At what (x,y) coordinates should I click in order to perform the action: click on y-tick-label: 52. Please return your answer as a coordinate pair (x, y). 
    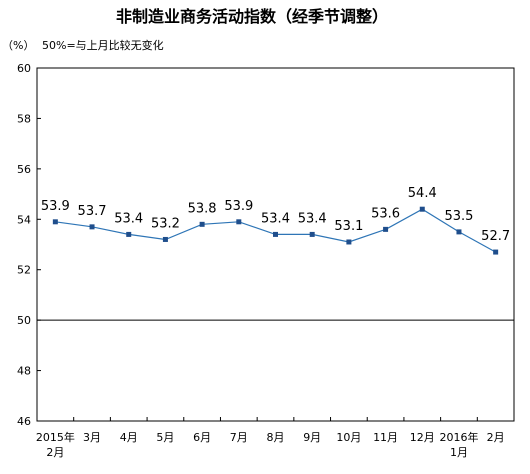
    Looking at the image, I should click on (24, 270).